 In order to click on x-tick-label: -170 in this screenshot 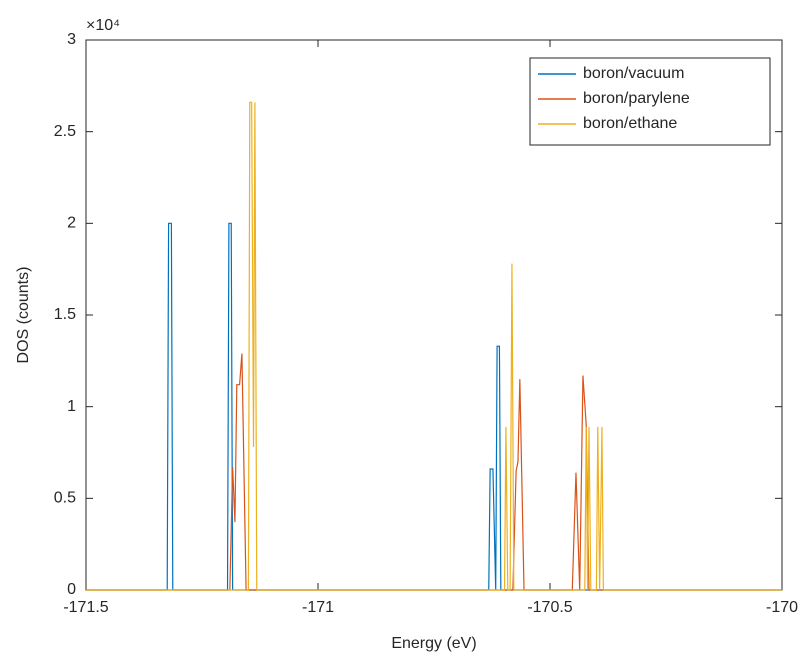, I will do `click(782, 607)`.